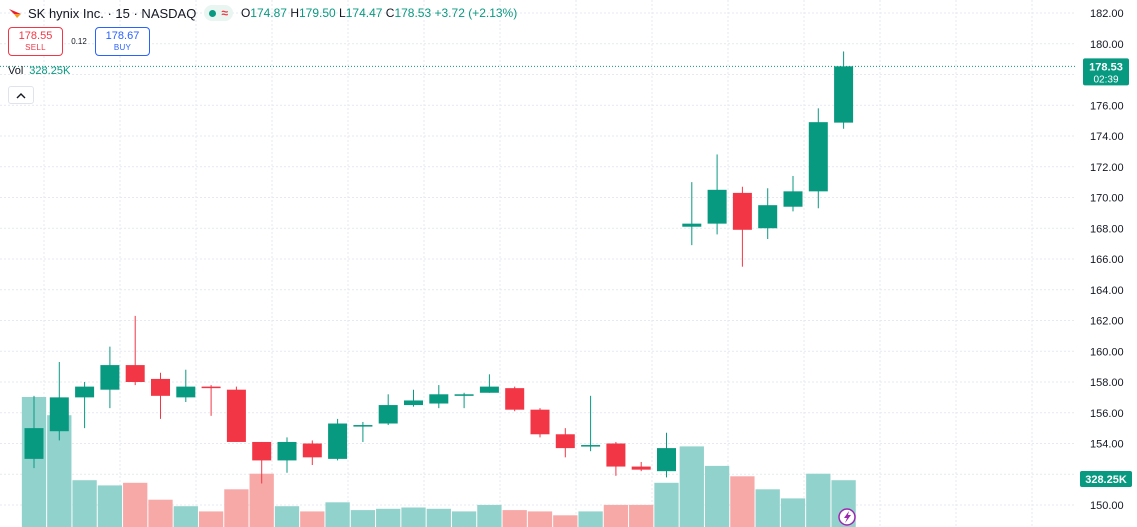  I want to click on market-status-badge: ≈, so click(218, 13).